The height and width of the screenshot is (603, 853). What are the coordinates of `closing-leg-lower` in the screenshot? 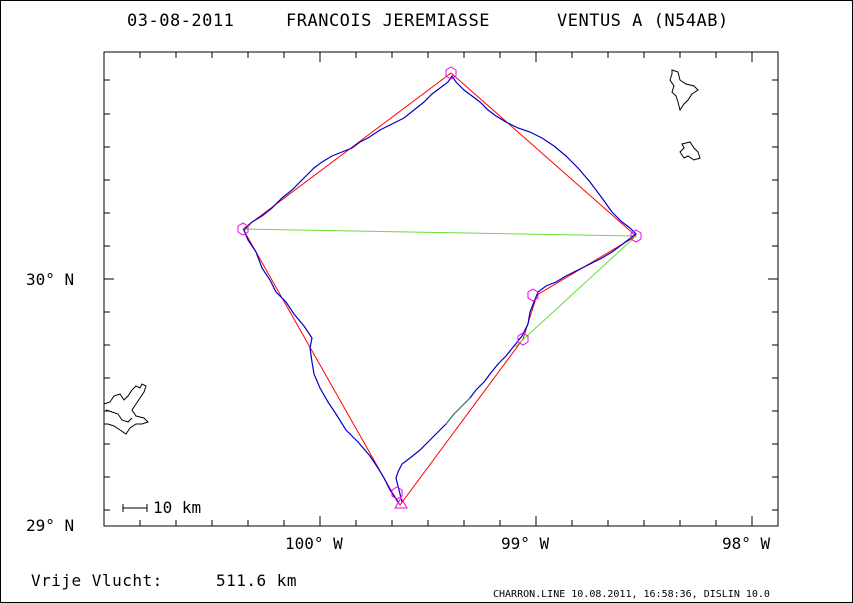 It's located at (575, 291).